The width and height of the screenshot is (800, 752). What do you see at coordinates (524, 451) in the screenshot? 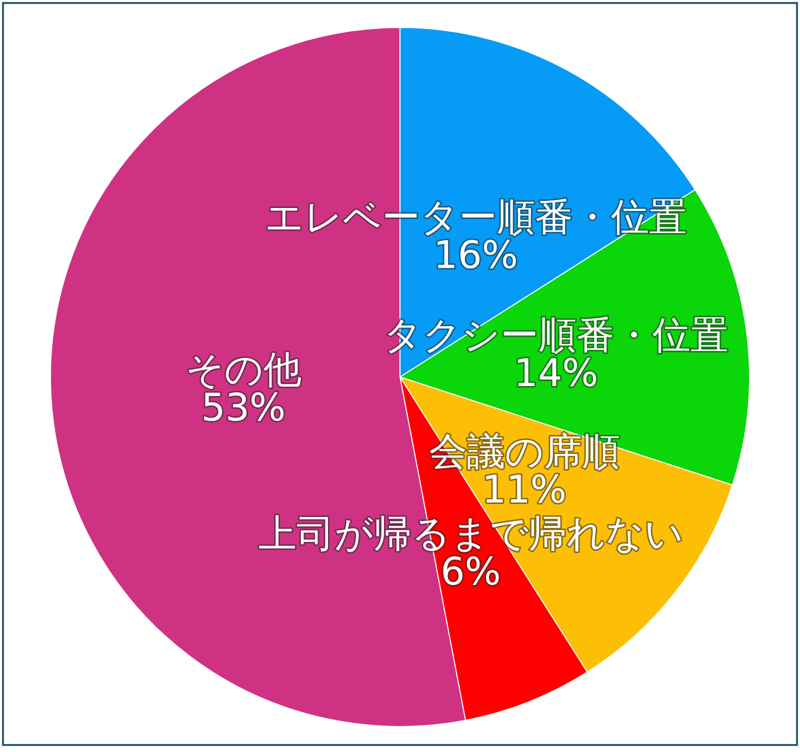
I see `slice-label: 会議の席順` at bounding box center [524, 451].